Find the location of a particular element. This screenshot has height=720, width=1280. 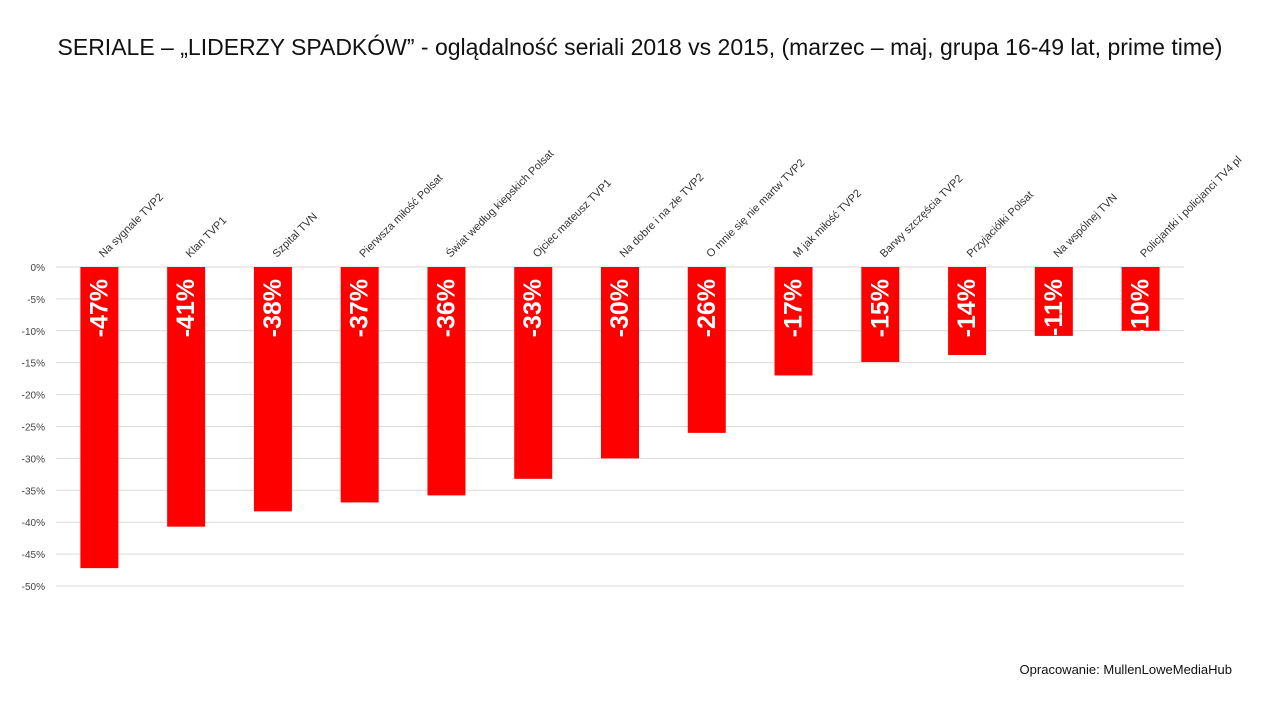

bar-value-label: -41% is located at coordinates (186, 308).